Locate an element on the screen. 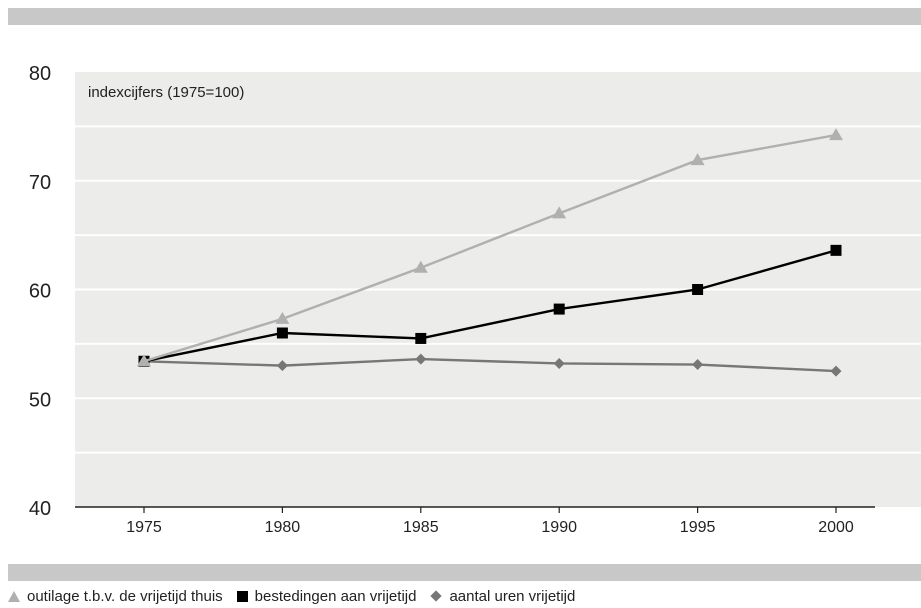 Image resolution: width=921 pixels, height=608 pixels. x-tick-label: 1980 is located at coordinates (283, 527).